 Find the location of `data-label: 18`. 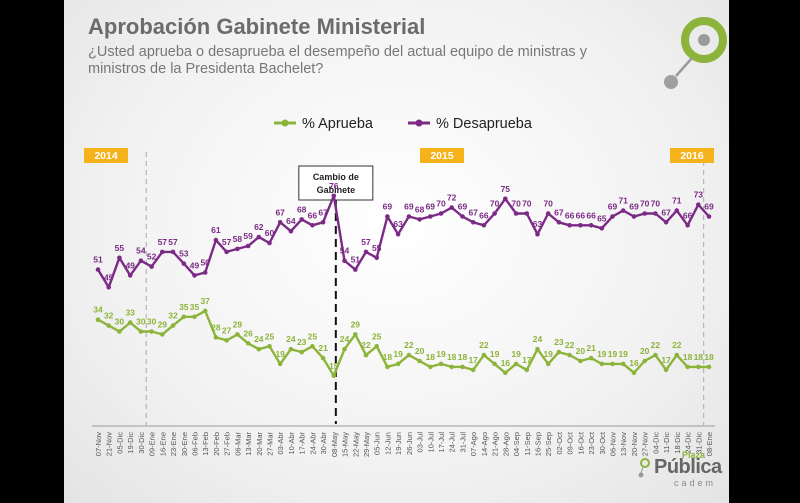

data-label: 18 is located at coordinates (688, 357).